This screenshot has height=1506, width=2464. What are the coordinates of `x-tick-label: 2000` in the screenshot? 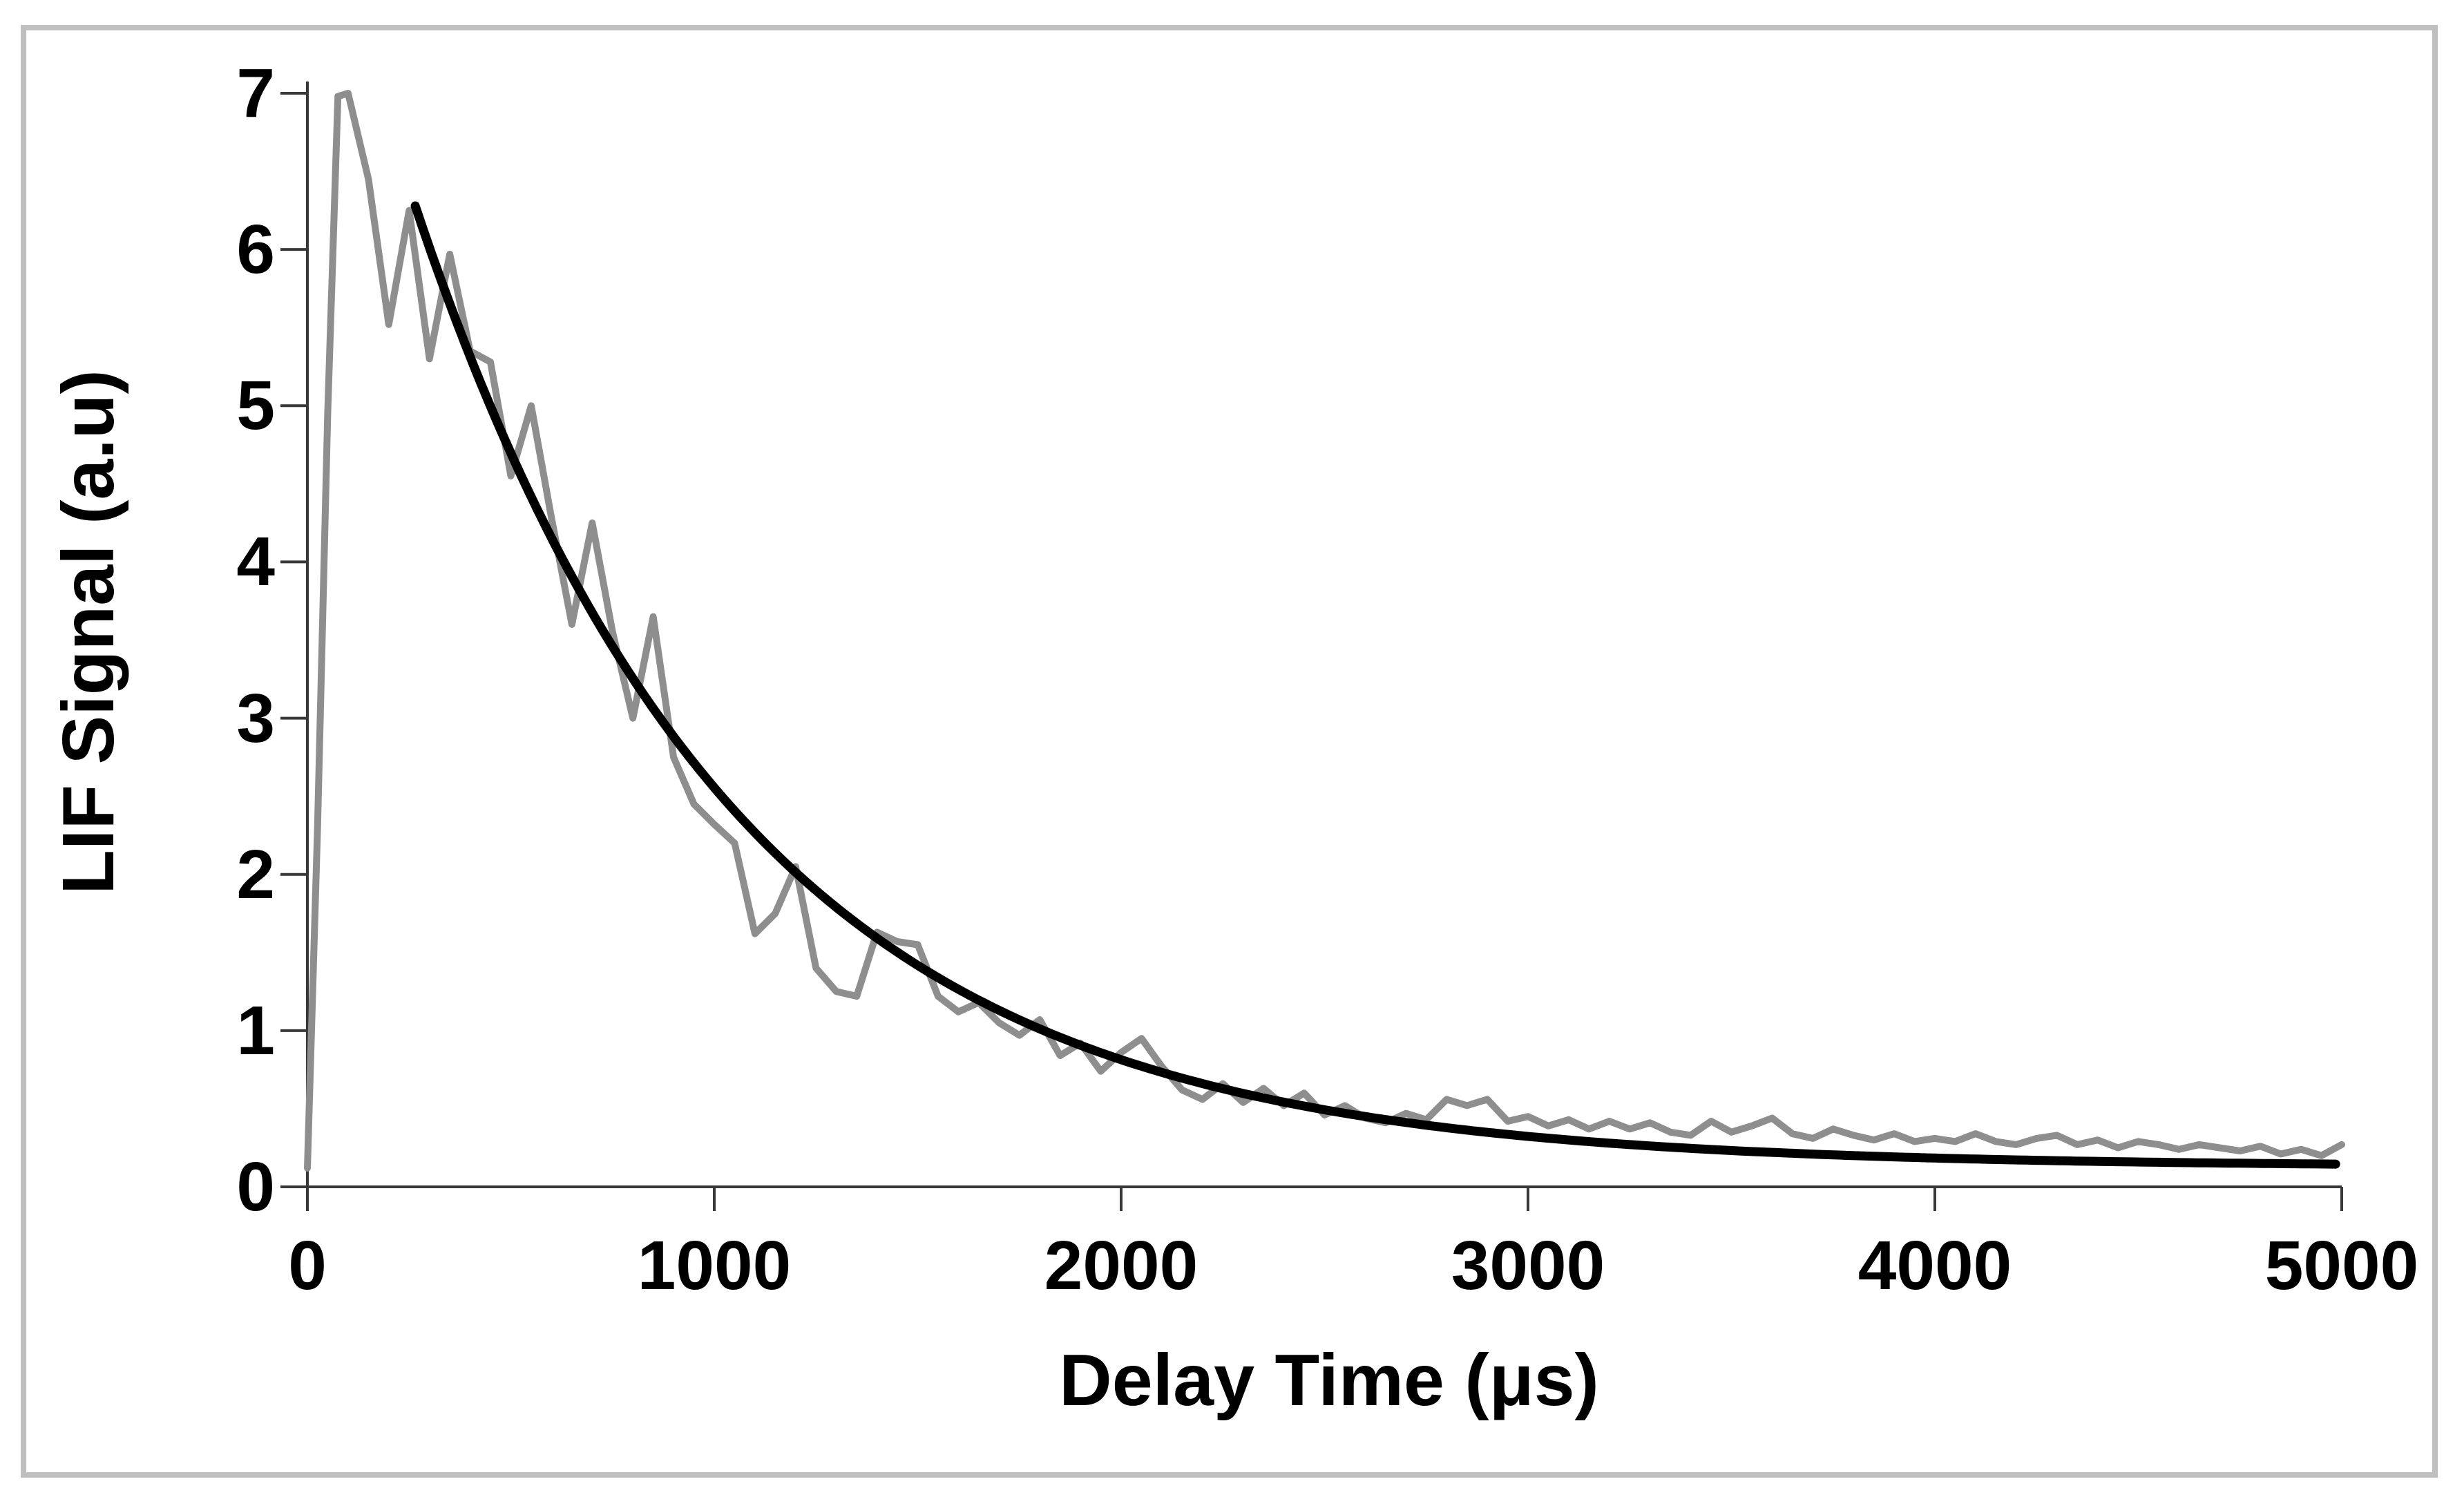 It's located at (1121, 1265).